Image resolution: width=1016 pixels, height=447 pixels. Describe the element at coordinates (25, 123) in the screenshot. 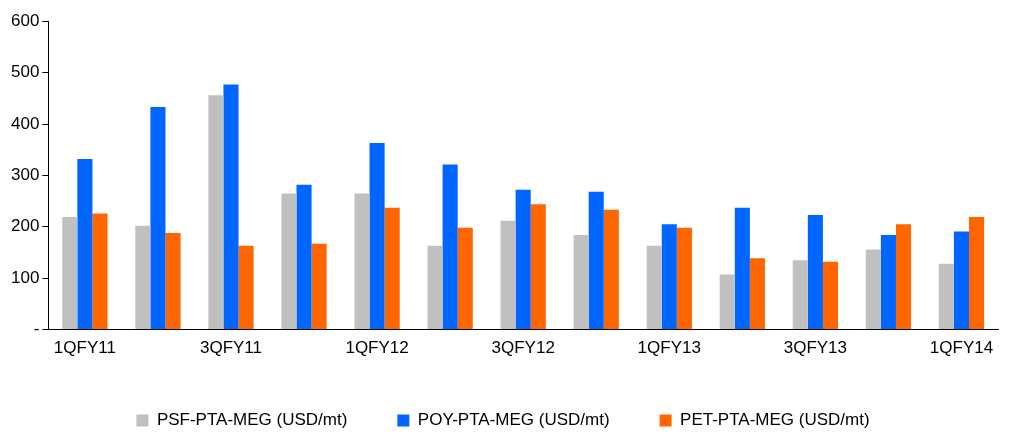

I see `y-tick-label: 400` at that location.